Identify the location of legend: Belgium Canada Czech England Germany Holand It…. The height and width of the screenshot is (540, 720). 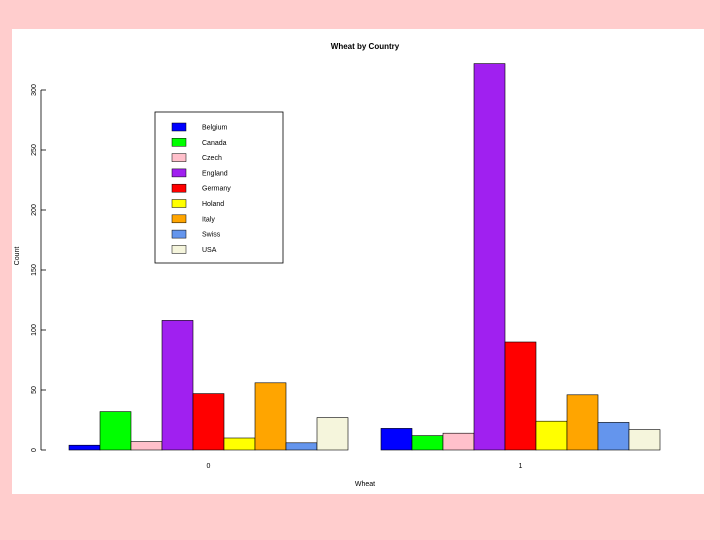
(219, 187).